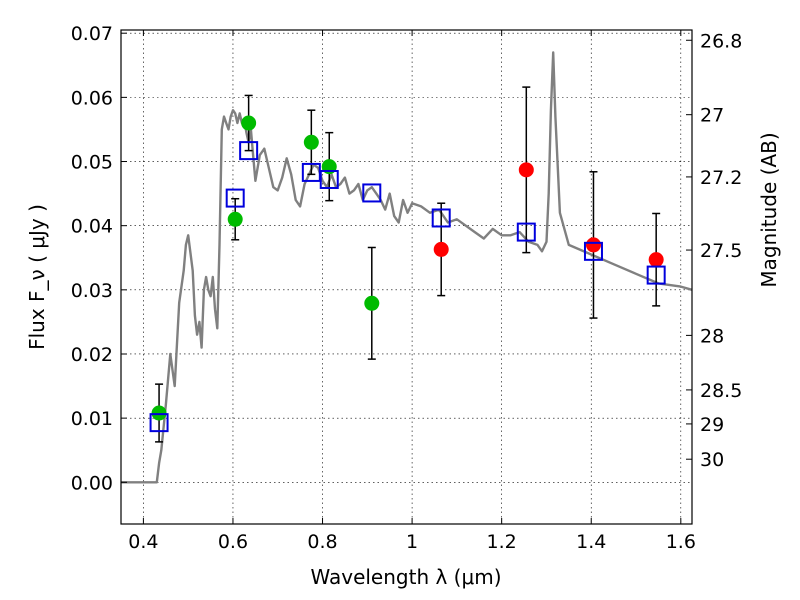 Image resolution: width=800 pixels, height=600 pixels. I want to click on y-tick-label: 0.00, so click(92, 483).